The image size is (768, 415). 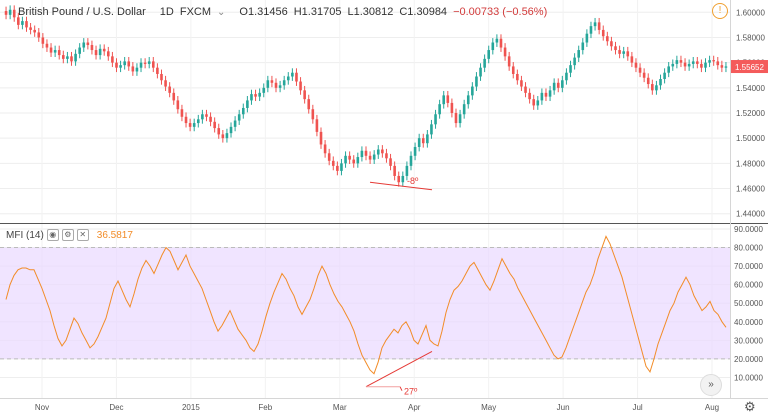 I want to click on mfi-tick-label: 50.0000, so click(x=748, y=303).